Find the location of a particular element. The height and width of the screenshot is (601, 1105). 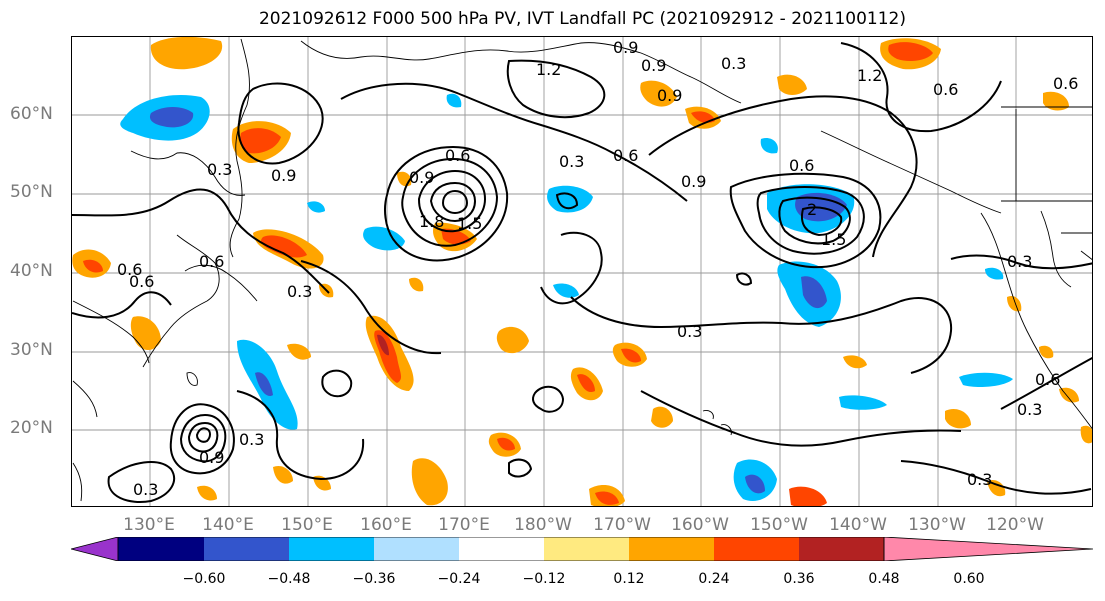

colorbar-tick: 0.60 is located at coordinates (969, 579).